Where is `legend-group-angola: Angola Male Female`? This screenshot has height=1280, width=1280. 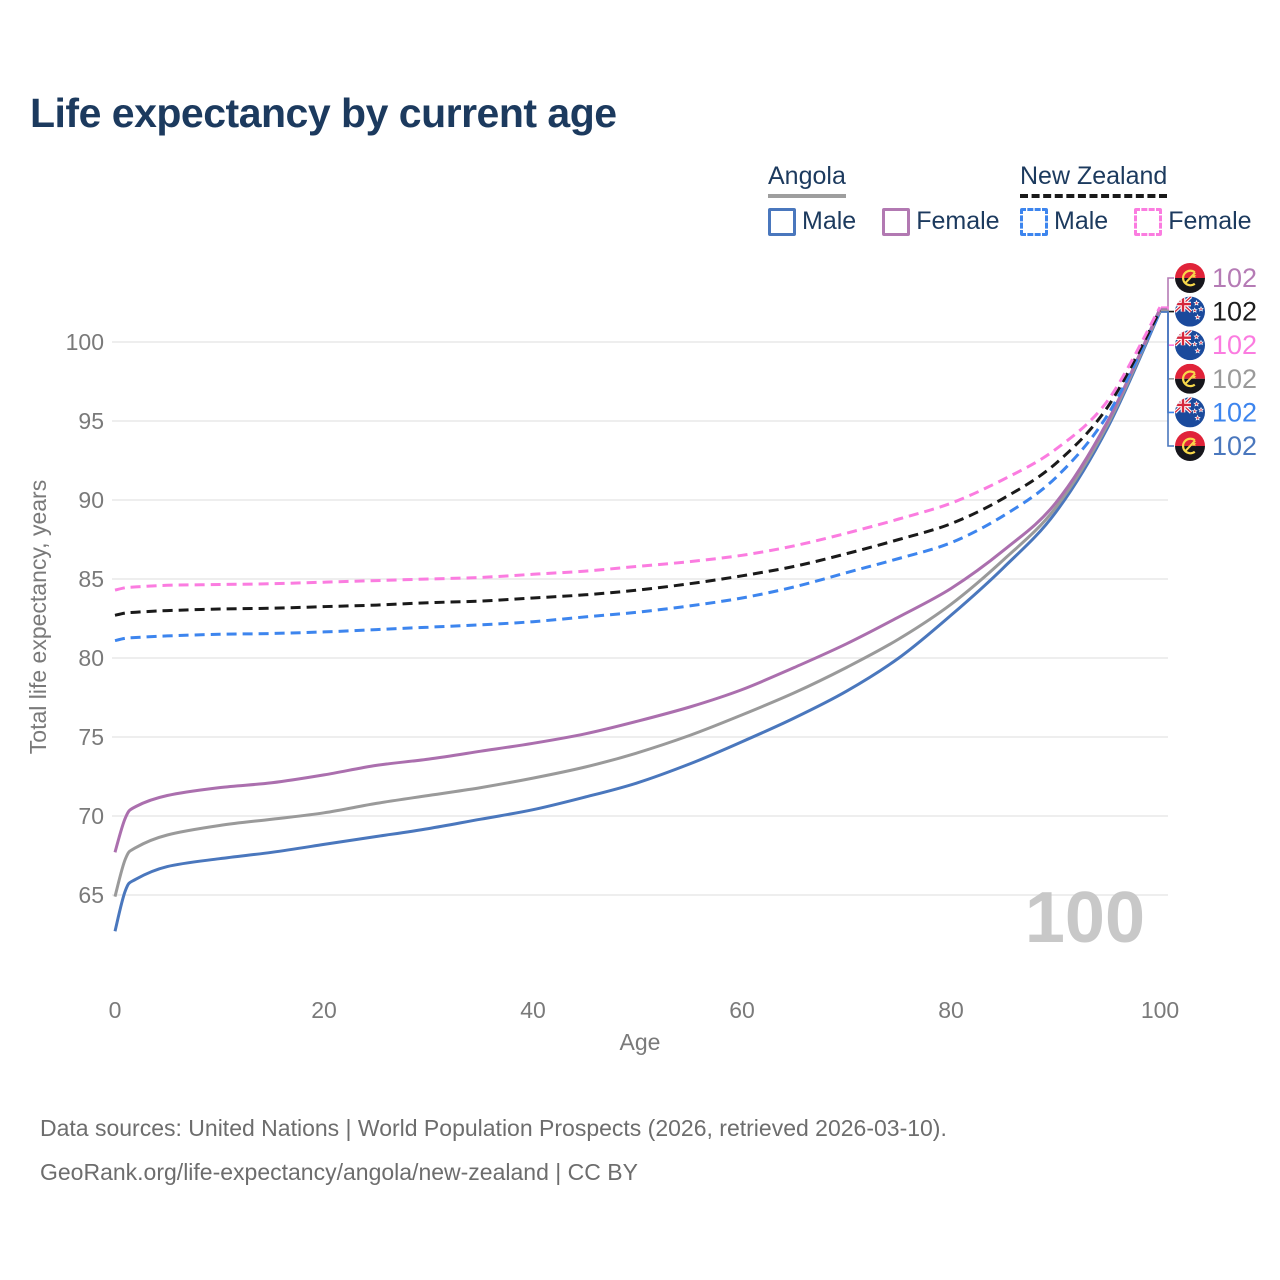 legend-group-angola: Angola Male Female is located at coordinates (884, 199).